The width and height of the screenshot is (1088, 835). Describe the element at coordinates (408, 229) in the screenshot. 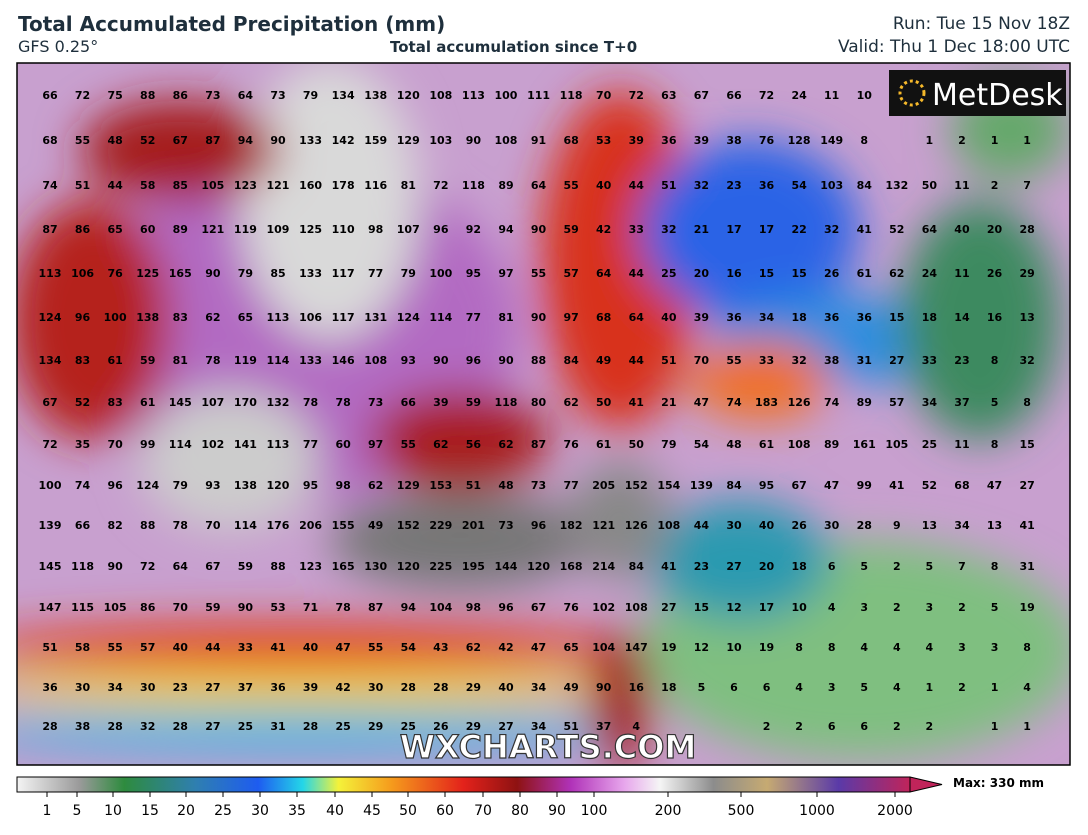

I see `grid-value: 107` at that location.